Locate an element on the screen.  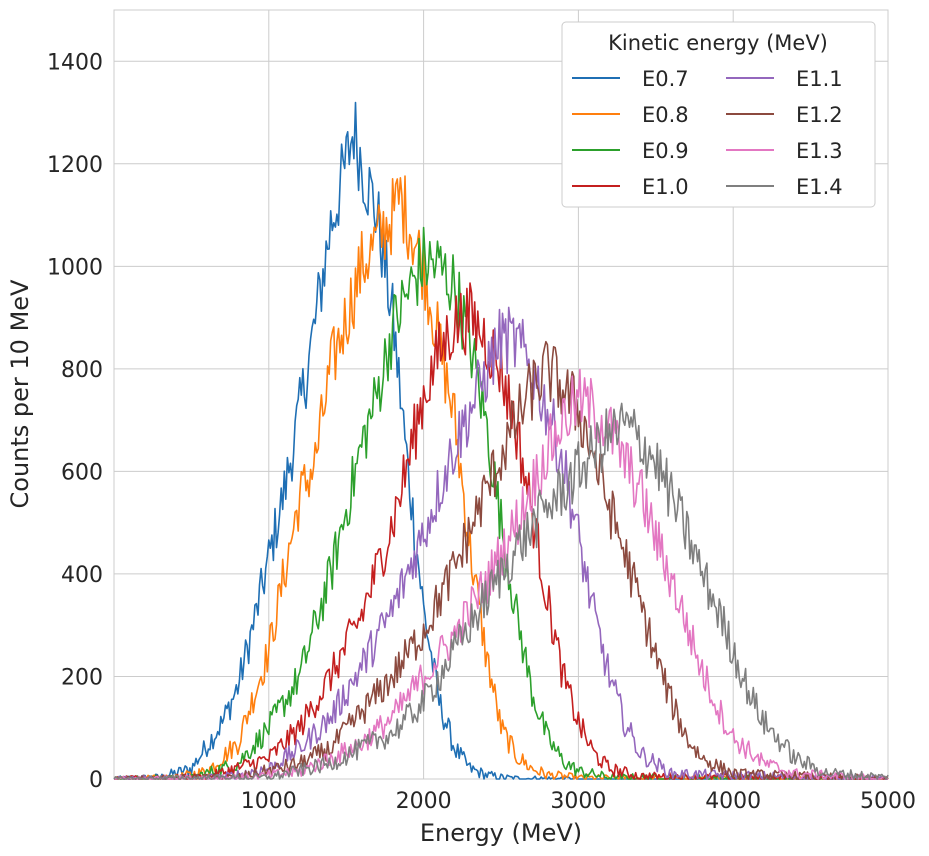
y-tick-label: 400 is located at coordinates (82, 575).